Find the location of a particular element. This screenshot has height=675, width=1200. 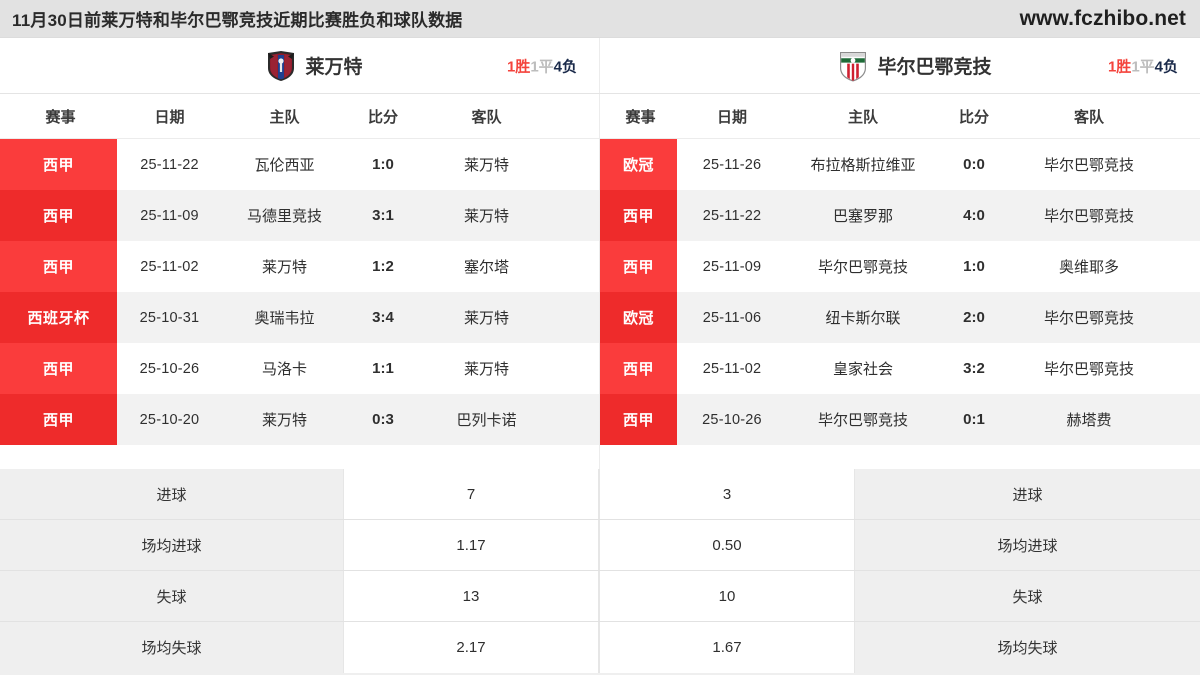

table-row: 西甲 25-11-09 马德里竞技 3:1 莱万特 is located at coordinates (299, 215).